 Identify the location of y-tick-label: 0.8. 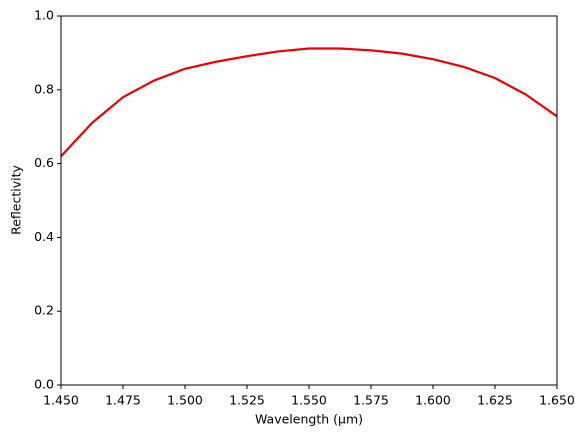
(44, 88).